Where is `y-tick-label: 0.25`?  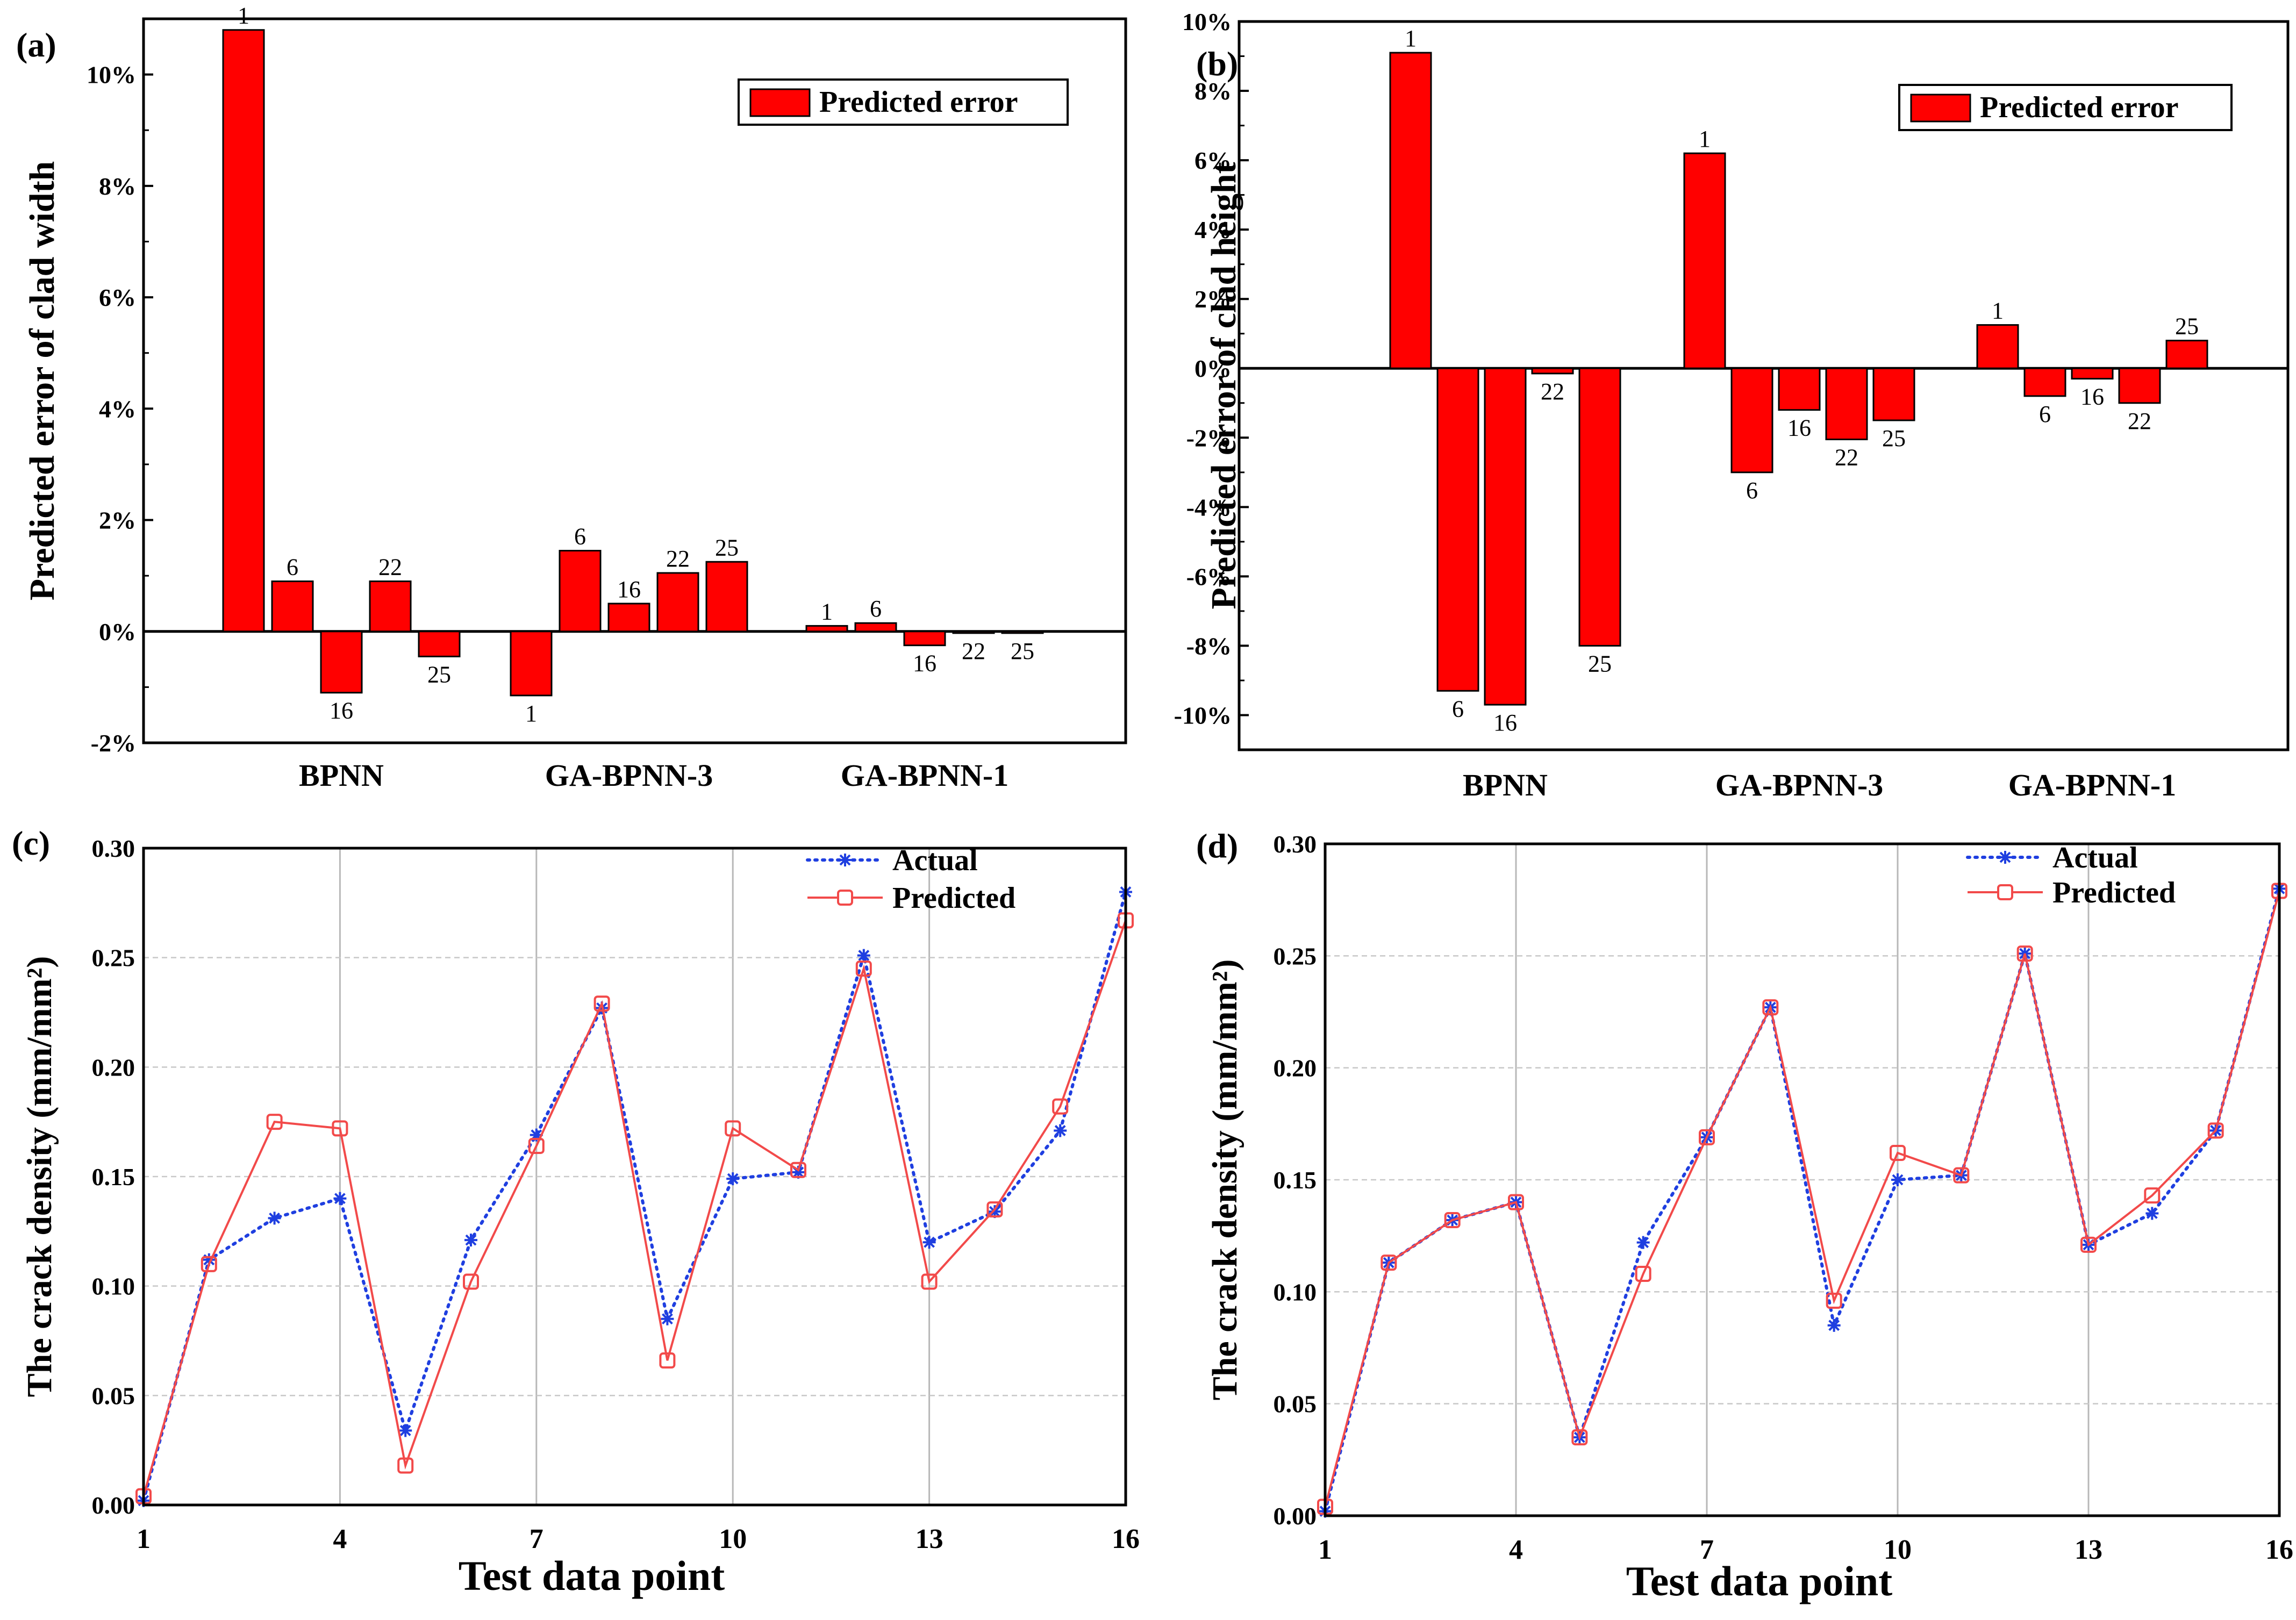
y-tick-label: 0.25 is located at coordinates (113, 958).